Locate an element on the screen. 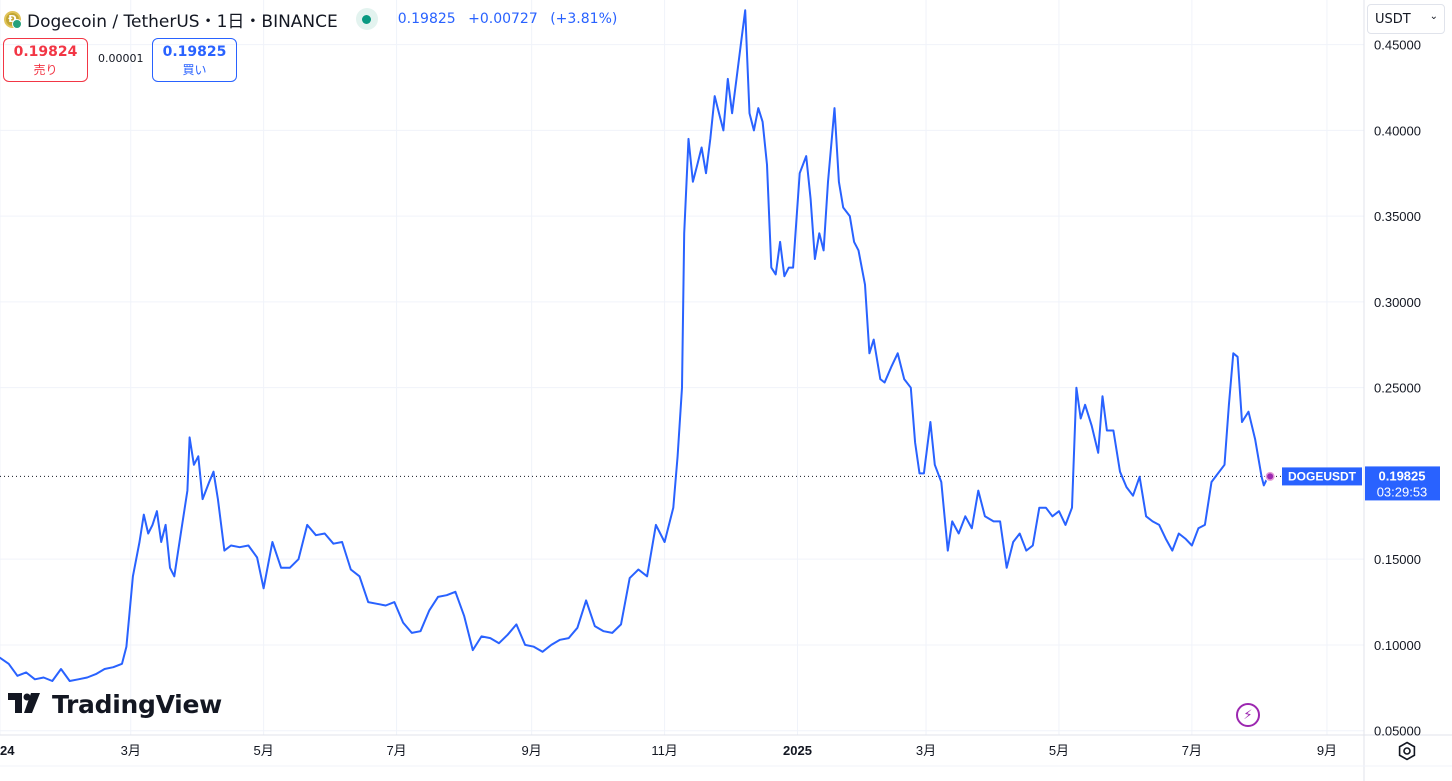  x-tick-label: 11月 is located at coordinates (664, 750).